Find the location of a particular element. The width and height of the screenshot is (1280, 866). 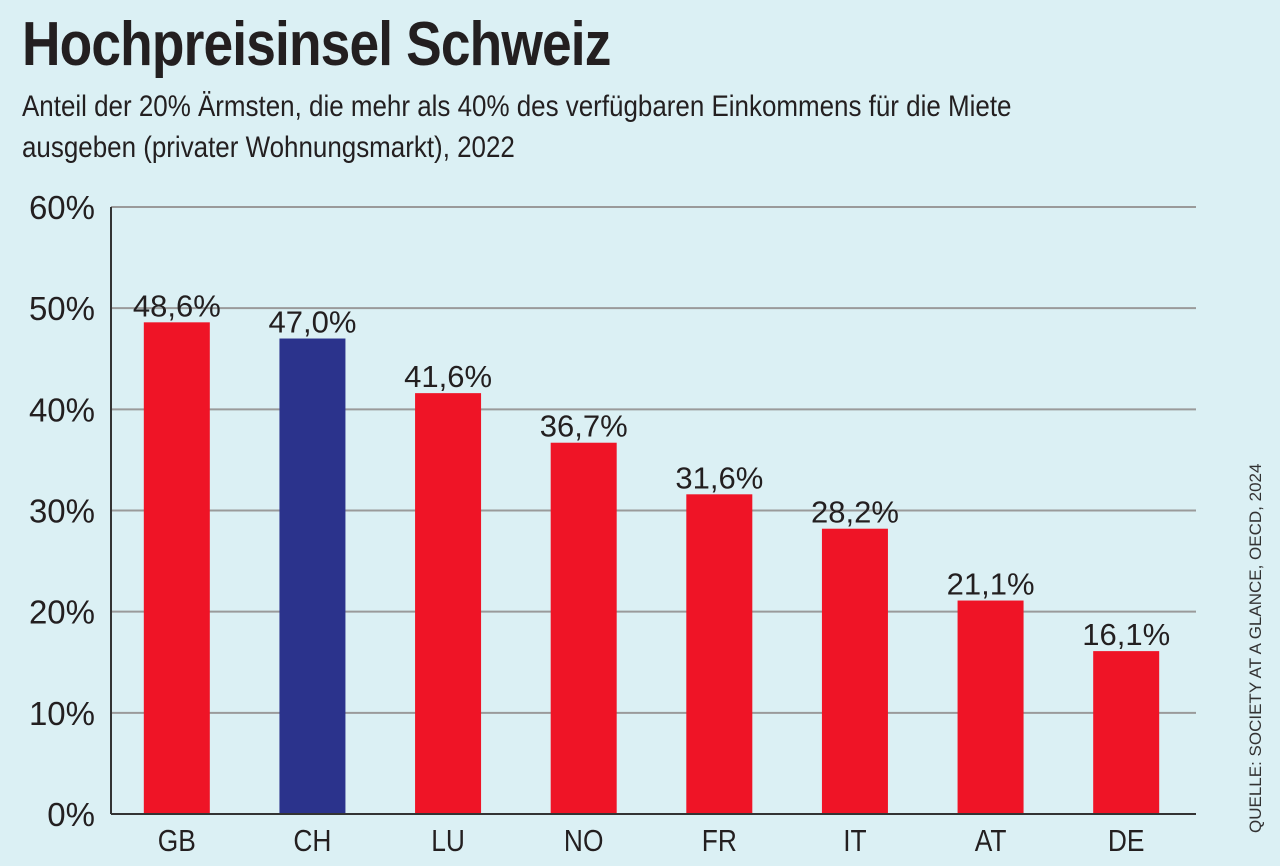

x-tick-label-de: DE is located at coordinates (1126, 841).